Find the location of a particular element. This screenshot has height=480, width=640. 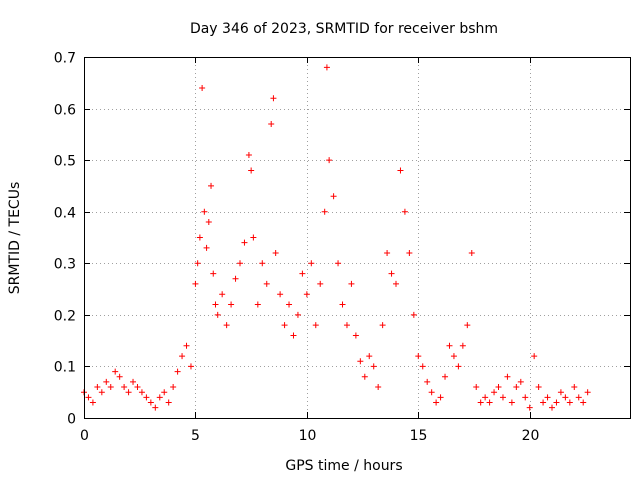

y-axis-label: SRMTID / TECUs is located at coordinates (15, 238).